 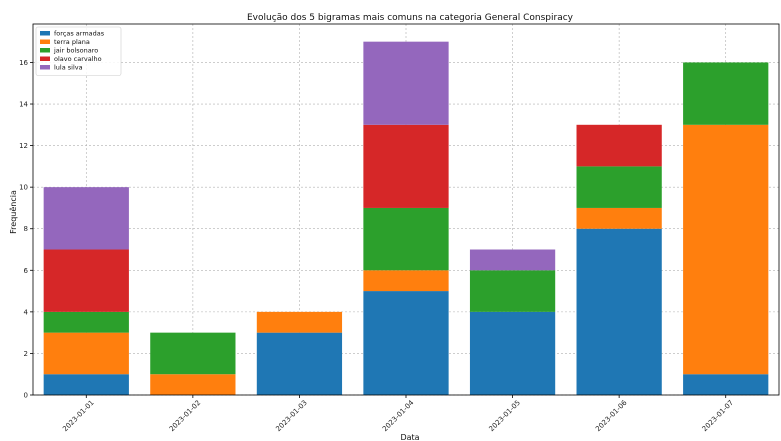 I want to click on legend-box, so click(x=78, y=51).